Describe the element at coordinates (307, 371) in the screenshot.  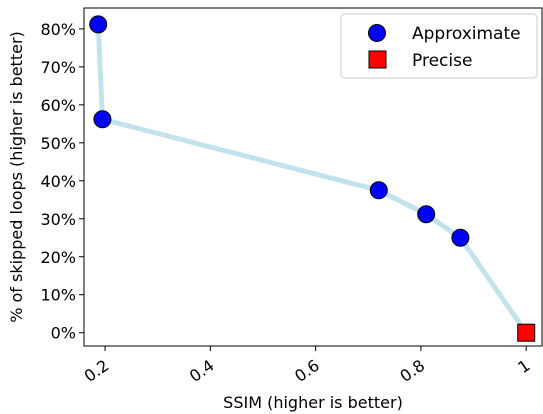
I see `x-tick-label: 0.6` at that location.